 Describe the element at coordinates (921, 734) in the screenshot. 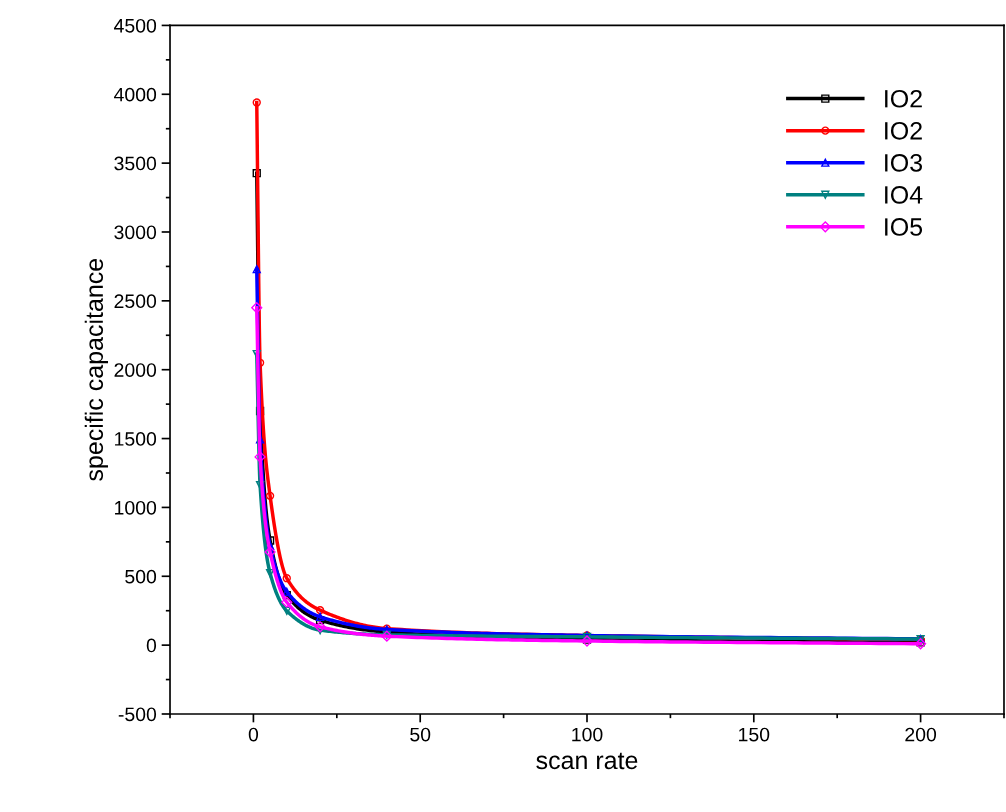

I see `x-tick-label: 200` at that location.